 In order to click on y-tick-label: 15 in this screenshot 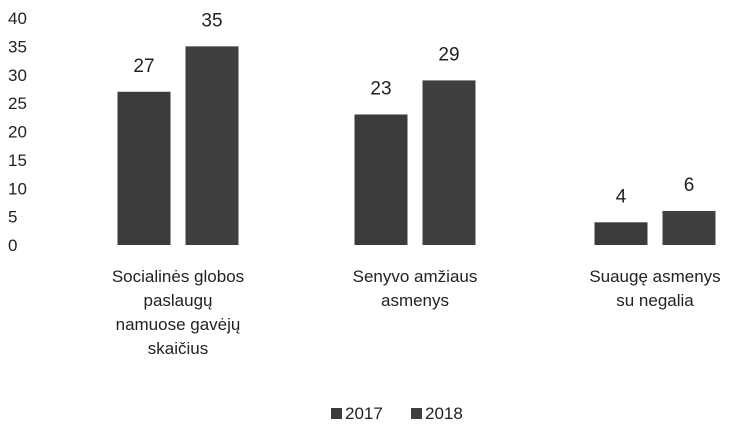, I will do `click(17, 160)`.